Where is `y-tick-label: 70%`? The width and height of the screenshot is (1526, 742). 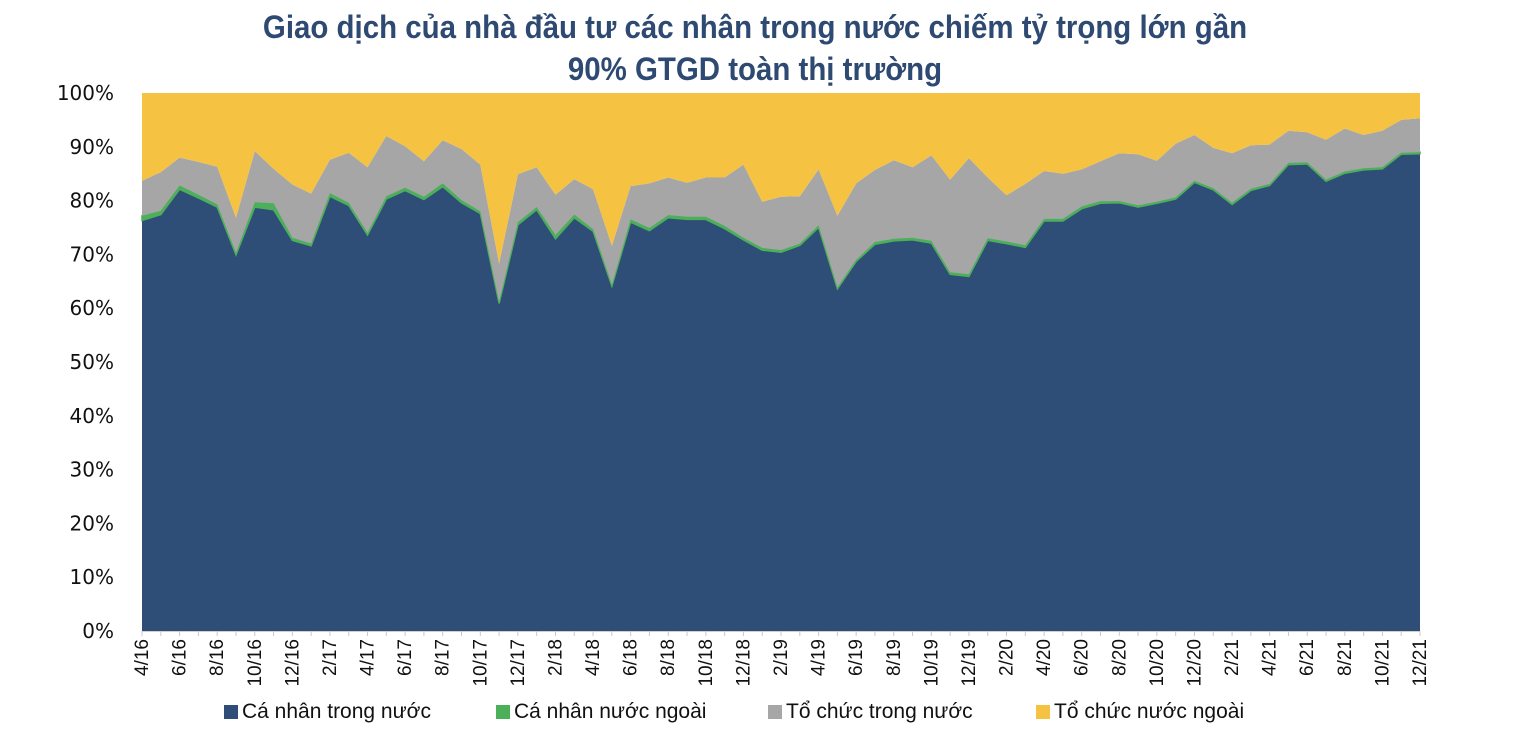 y-tick-label: 70% is located at coordinates (92, 254).